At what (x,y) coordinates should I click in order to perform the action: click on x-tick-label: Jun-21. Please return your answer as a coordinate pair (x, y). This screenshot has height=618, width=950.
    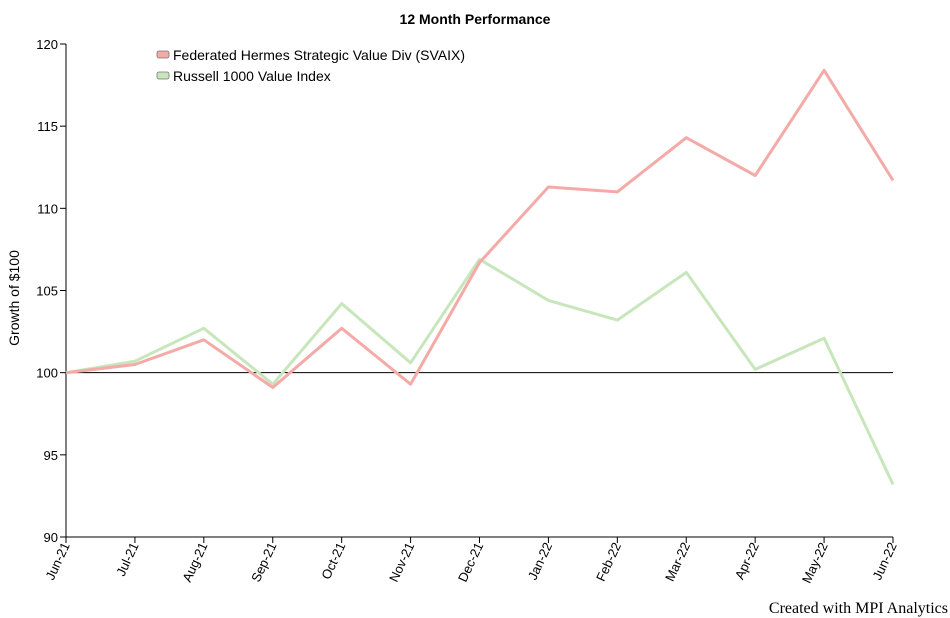
    Looking at the image, I should click on (57, 561).